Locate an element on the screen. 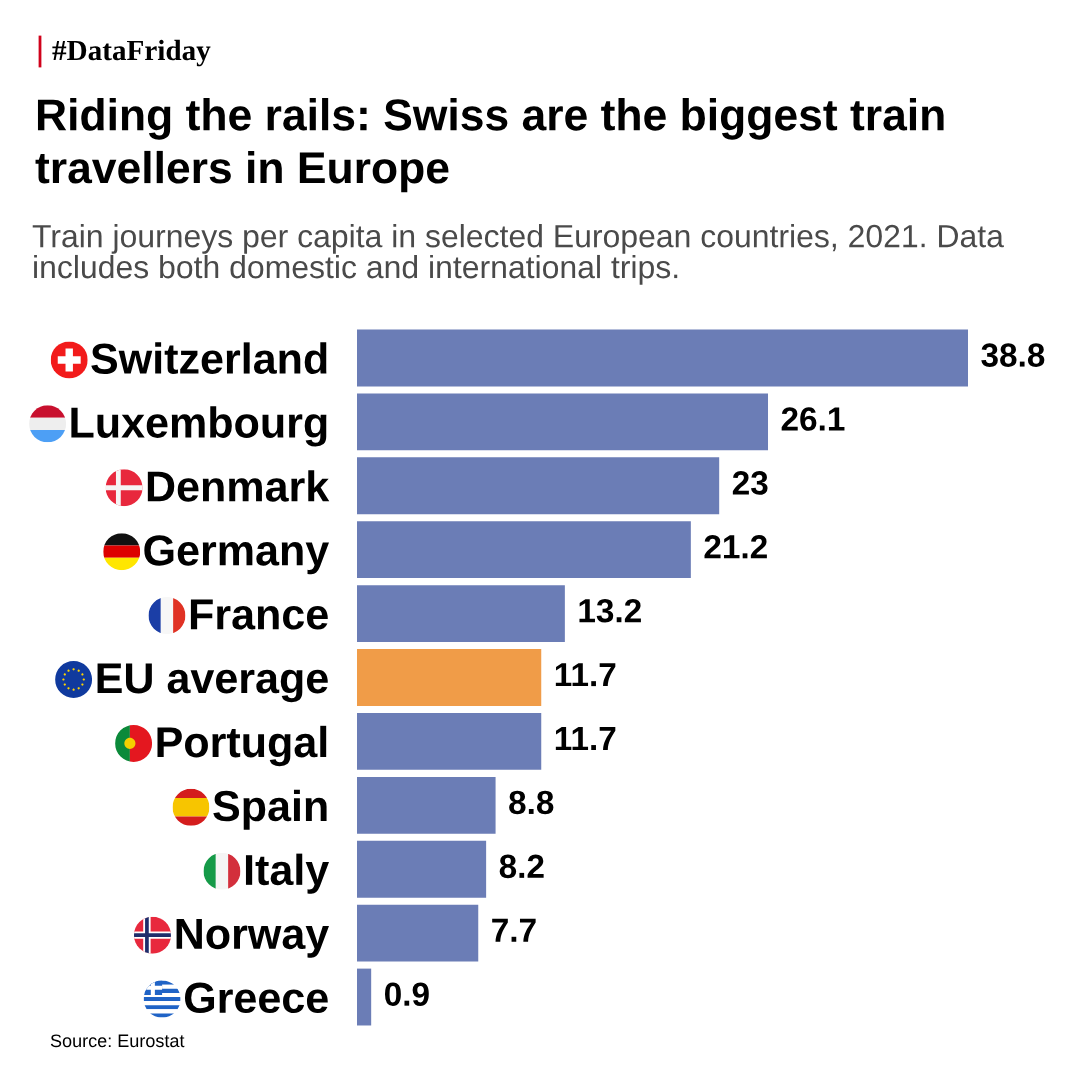  text: #DataFriday is located at coordinates (131, 53).